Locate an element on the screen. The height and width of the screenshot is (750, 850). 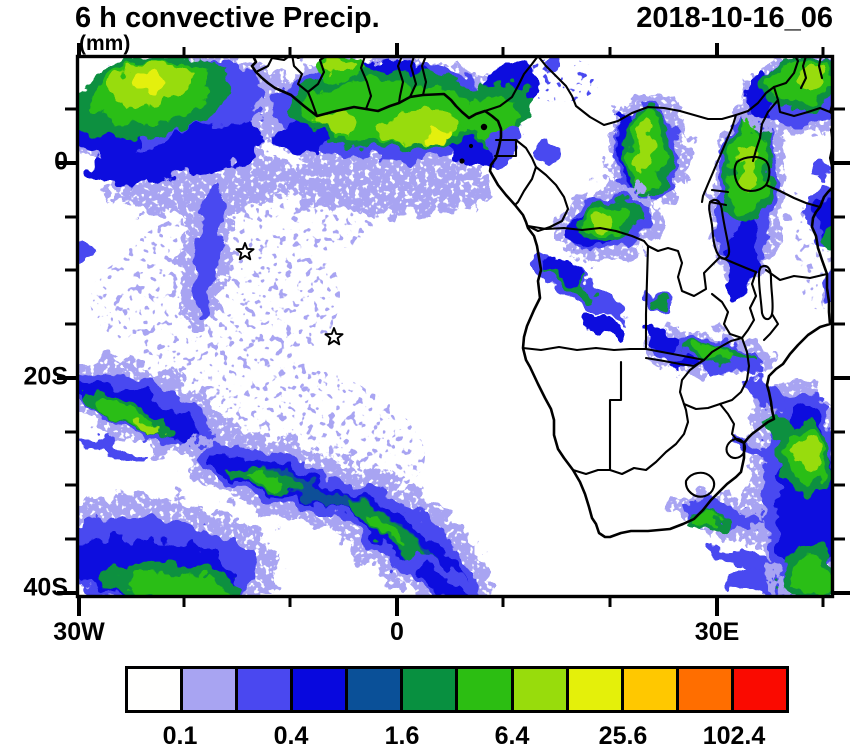
island-sao-tome is located at coordinates (462, 161).